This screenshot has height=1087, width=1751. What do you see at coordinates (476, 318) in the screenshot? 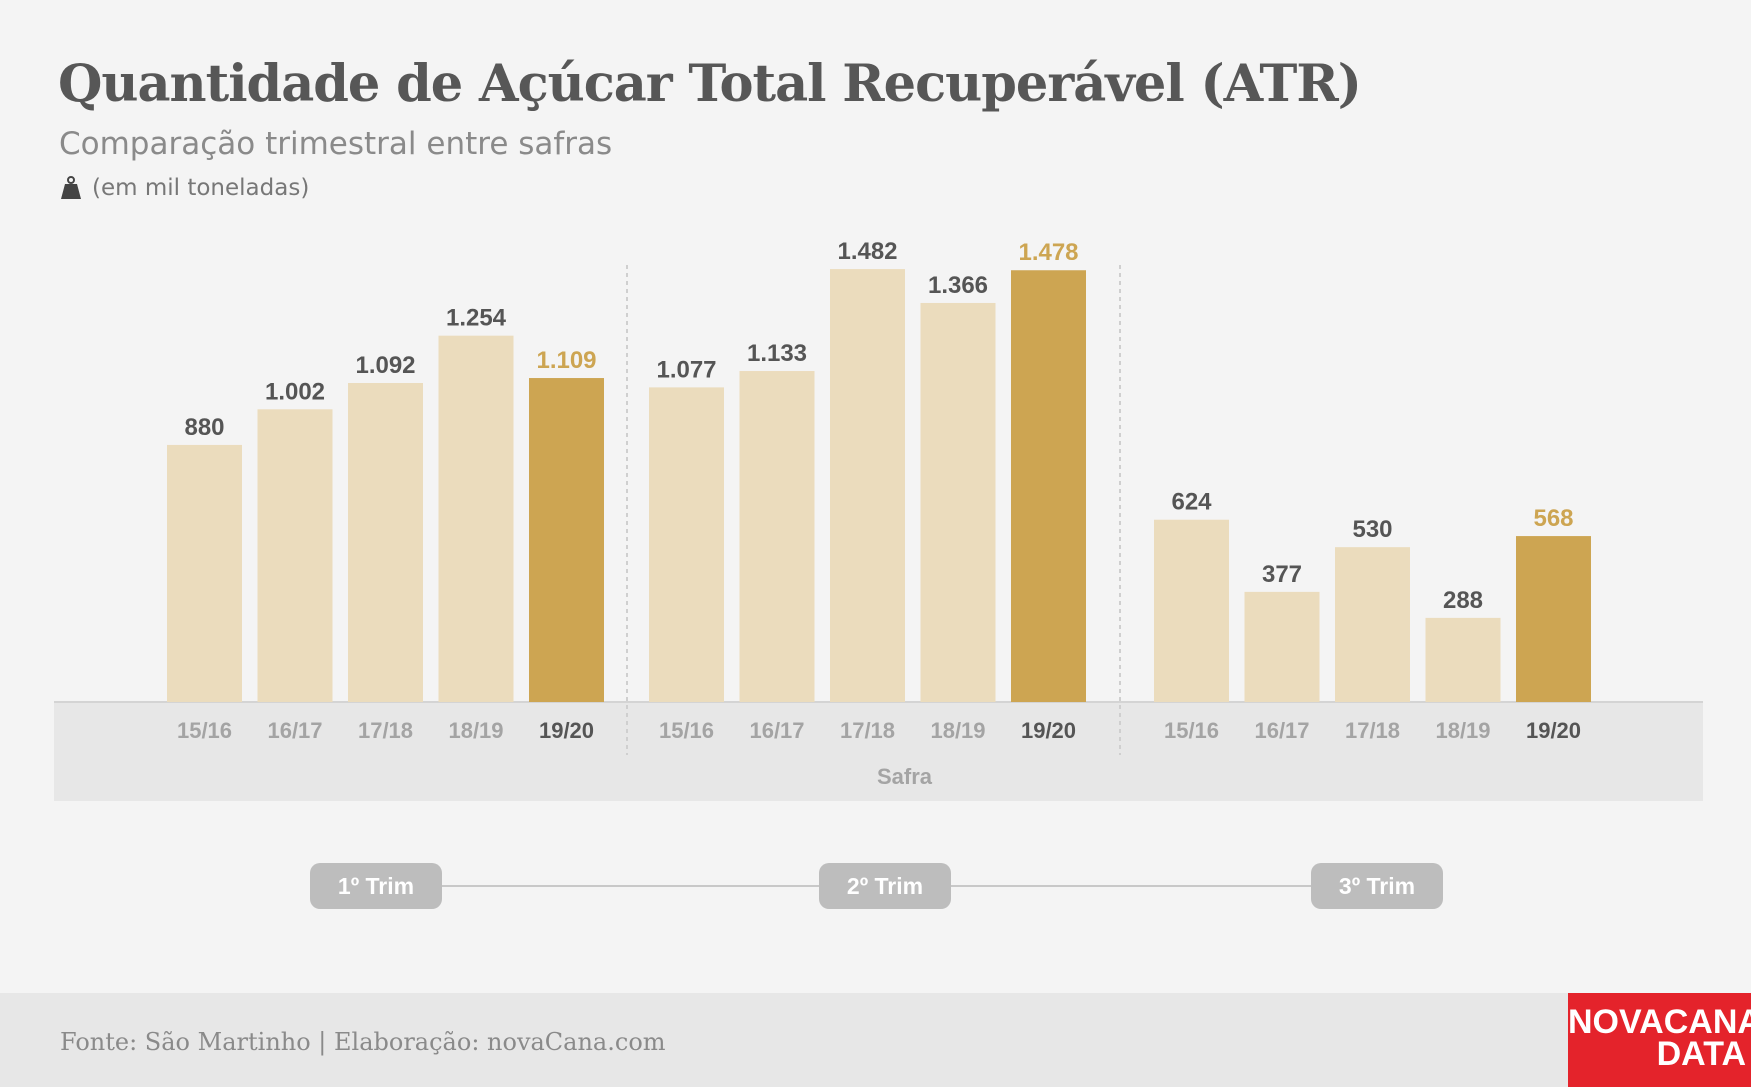
I see `bar-value-label: 1.254` at bounding box center [476, 318].